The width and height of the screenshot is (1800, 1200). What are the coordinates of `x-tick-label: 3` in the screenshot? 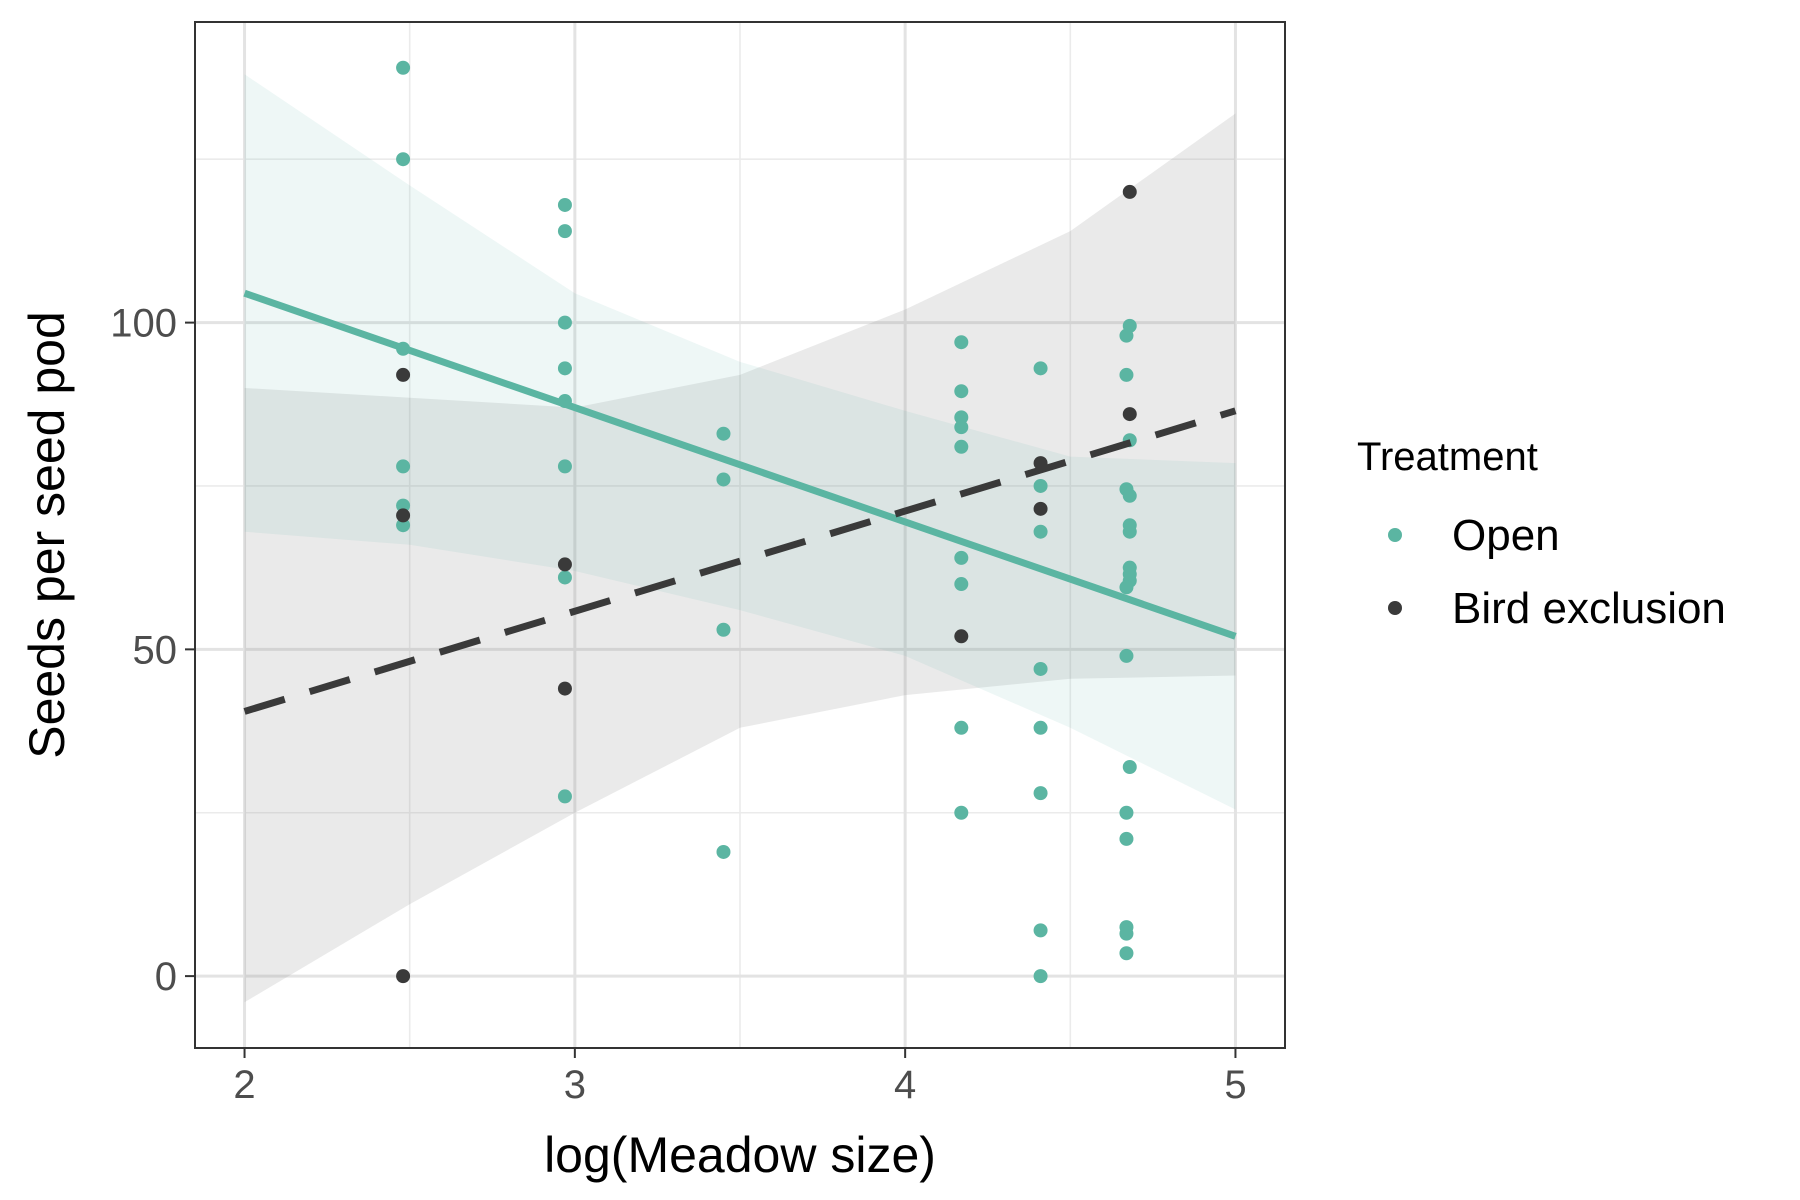 It's located at (575, 1085).